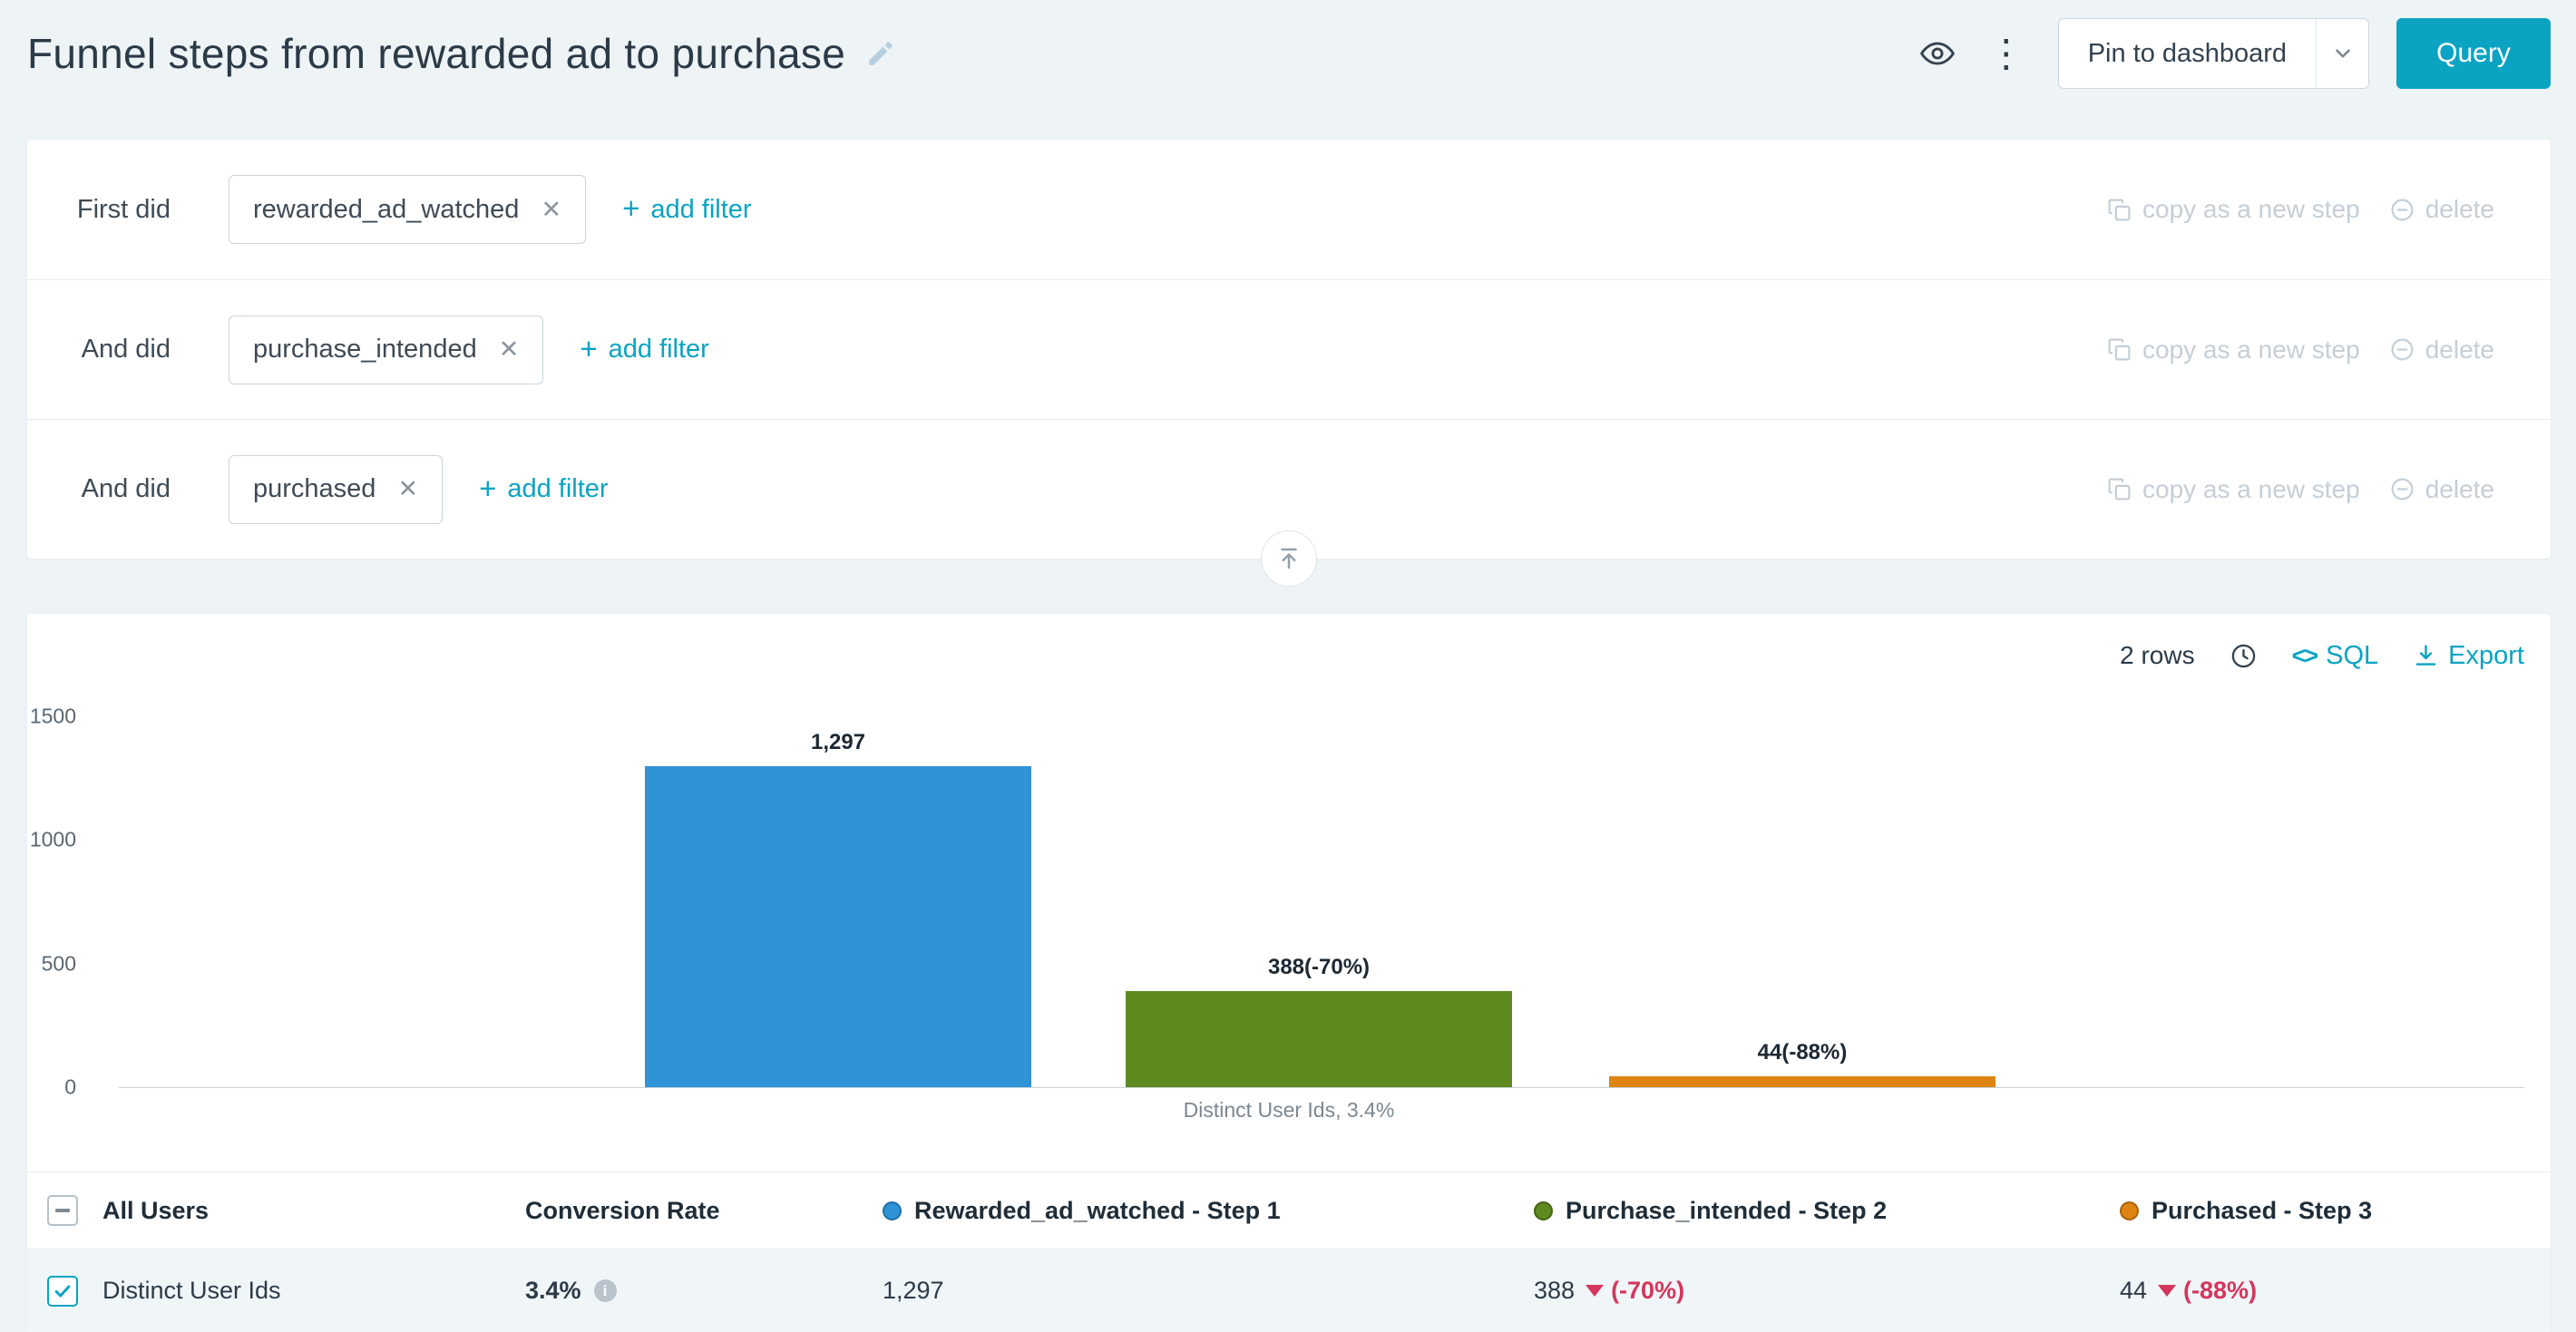 The width and height of the screenshot is (2576, 1332). I want to click on step-3-legend-label: Purchased - Step 3, so click(2262, 1210).